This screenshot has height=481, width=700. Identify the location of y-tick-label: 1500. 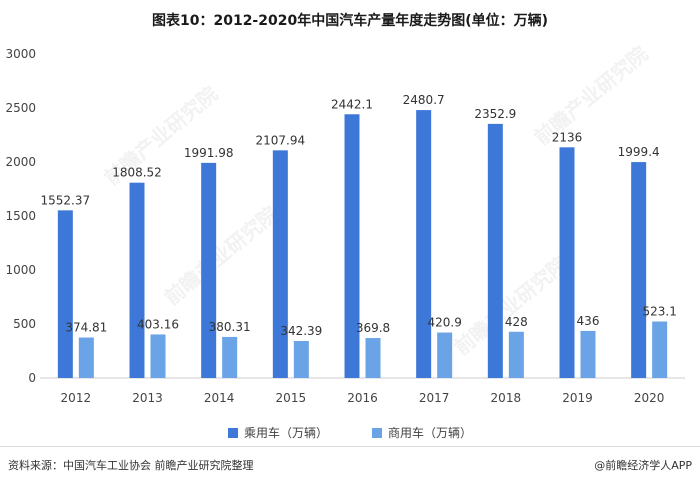
(20, 216).